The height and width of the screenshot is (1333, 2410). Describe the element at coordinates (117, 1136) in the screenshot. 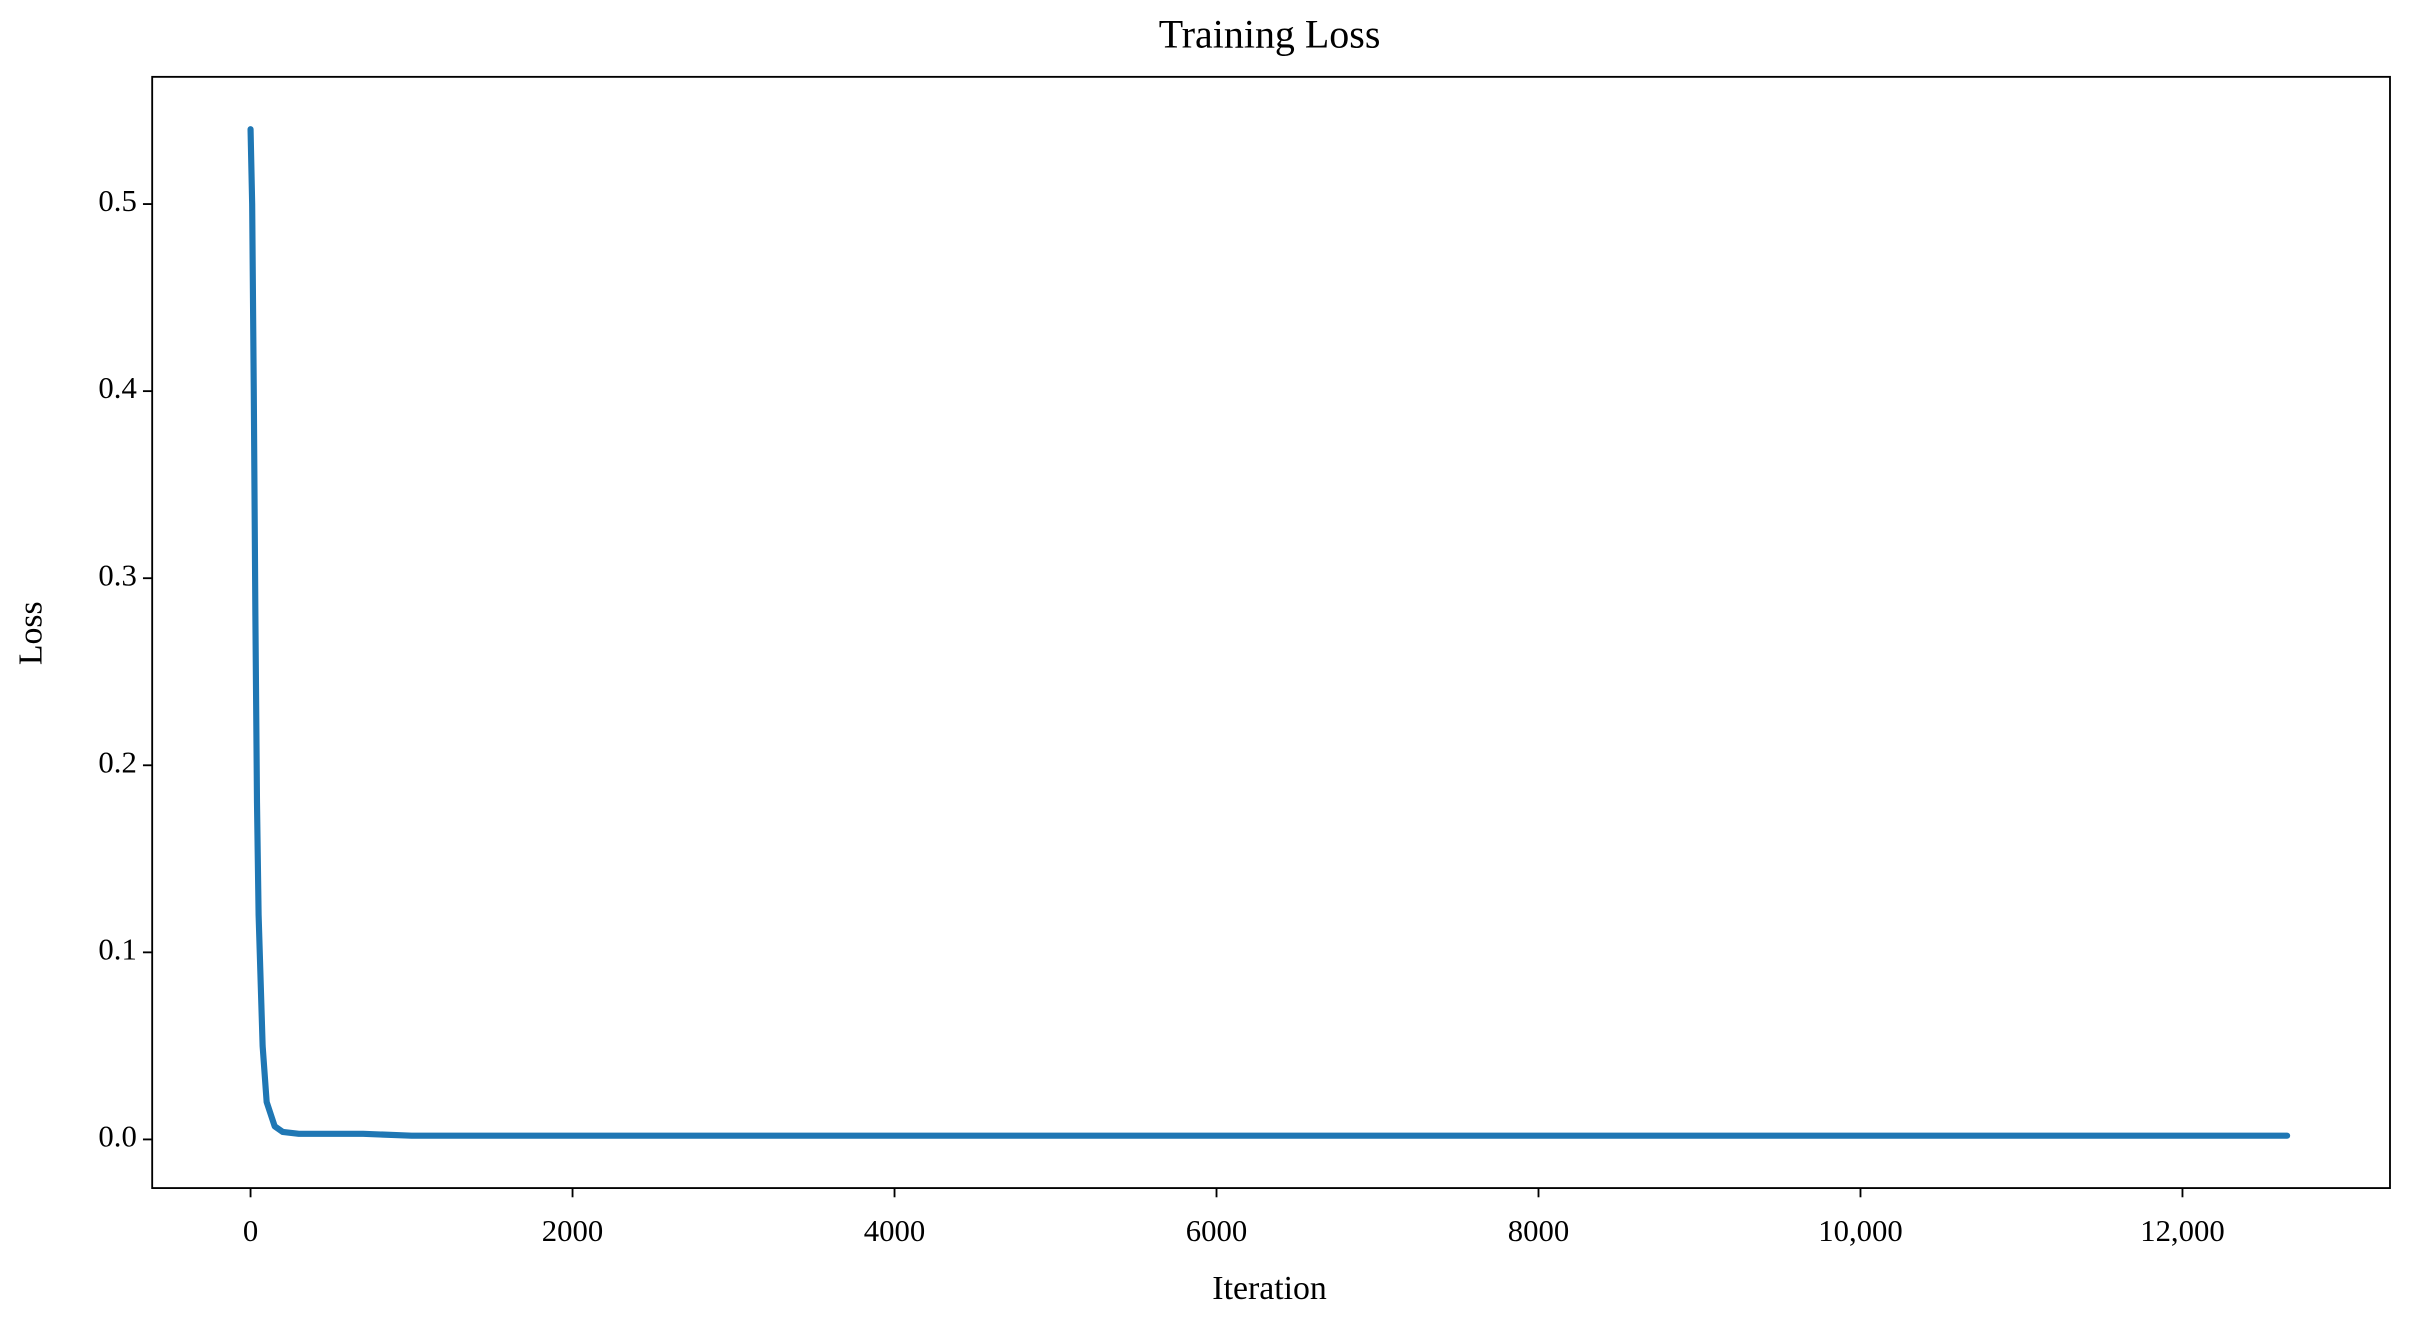

I see `y-tick-label: 0.0` at that location.